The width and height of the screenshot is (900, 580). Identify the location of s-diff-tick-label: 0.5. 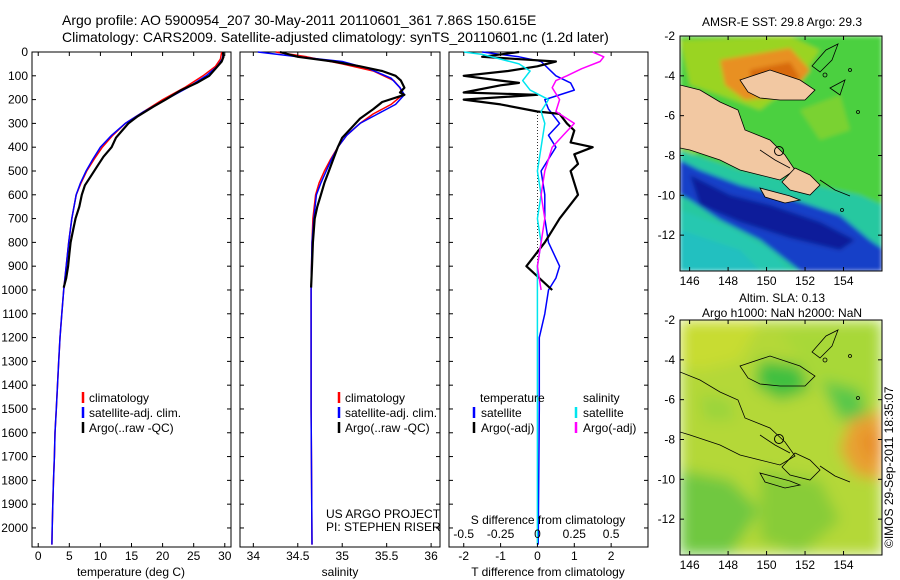
(611, 534).